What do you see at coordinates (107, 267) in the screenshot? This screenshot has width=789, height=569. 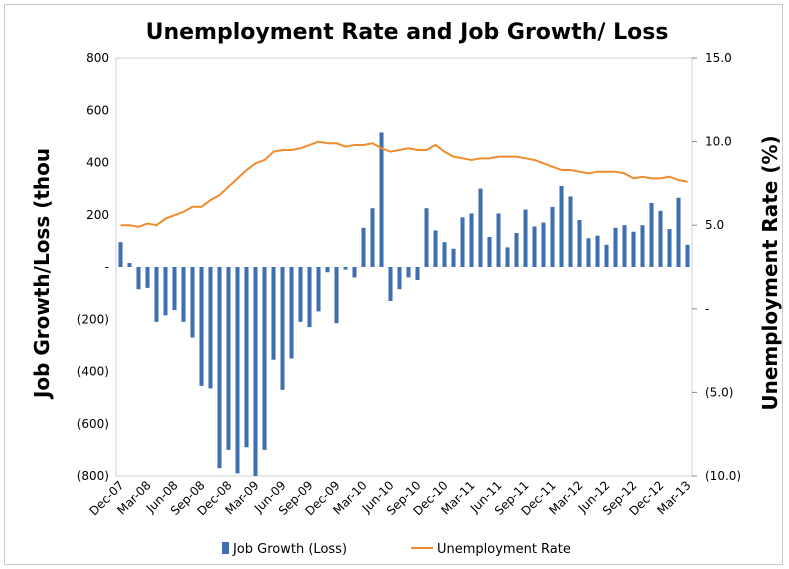 I see `y-axis-left-tick-label: -` at bounding box center [107, 267].